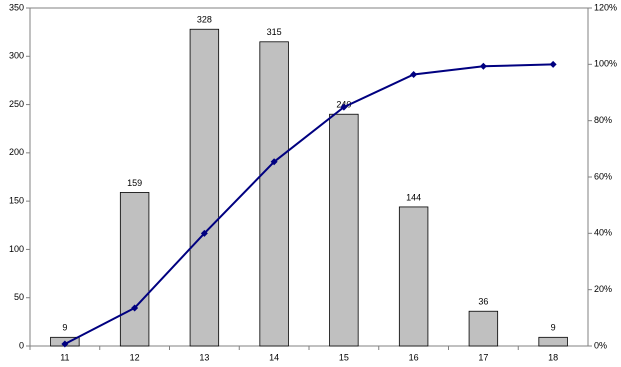  What do you see at coordinates (413, 197) in the screenshot?
I see `data-label: 144` at bounding box center [413, 197].